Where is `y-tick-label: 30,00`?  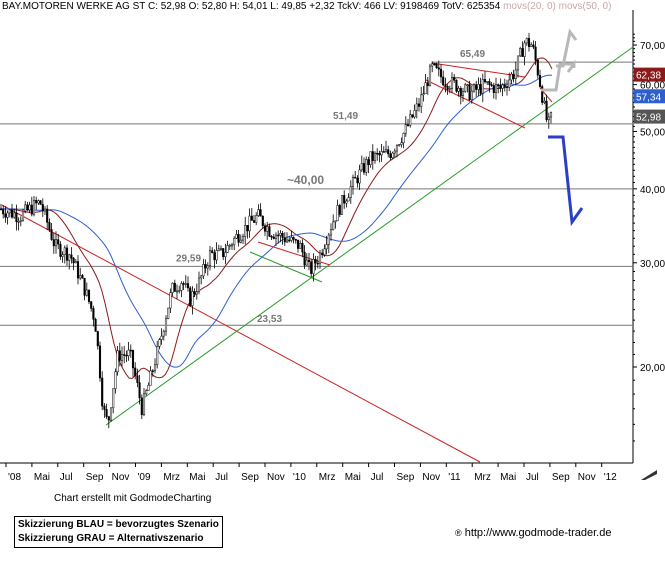 y-tick-label: 30,00 is located at coordinates (652, 264).